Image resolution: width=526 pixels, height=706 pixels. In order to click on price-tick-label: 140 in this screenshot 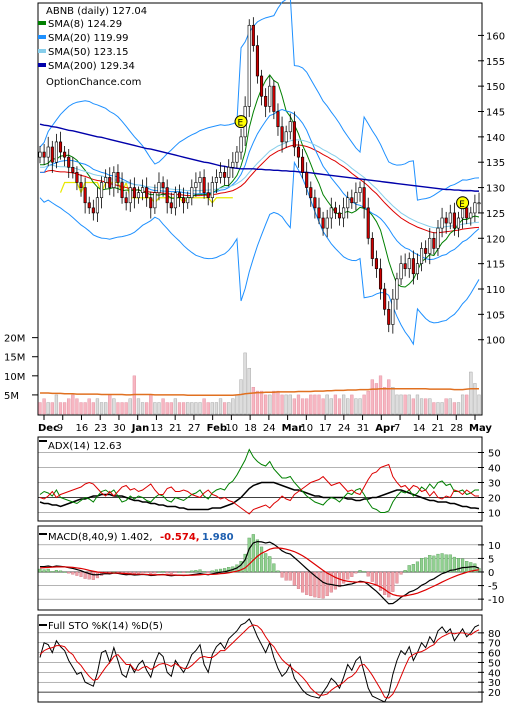, I will do `click(495, 138)`.